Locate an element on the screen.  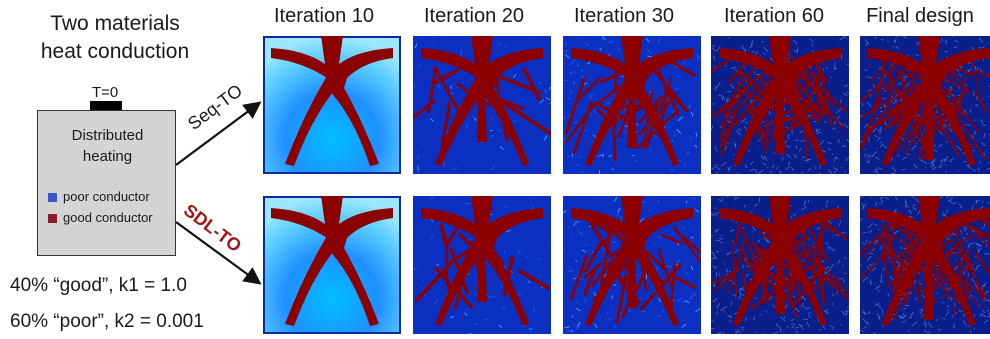
heat-sink is located at coordinates (106, 105).